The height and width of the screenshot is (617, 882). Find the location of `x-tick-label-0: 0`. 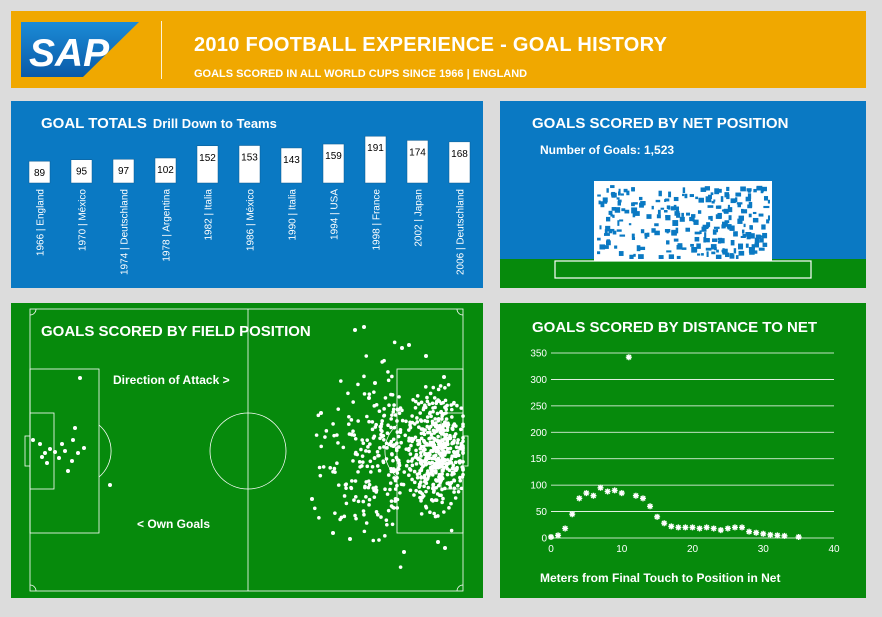

x-tick-label-0: 0 is located at coordinates (551, 549).